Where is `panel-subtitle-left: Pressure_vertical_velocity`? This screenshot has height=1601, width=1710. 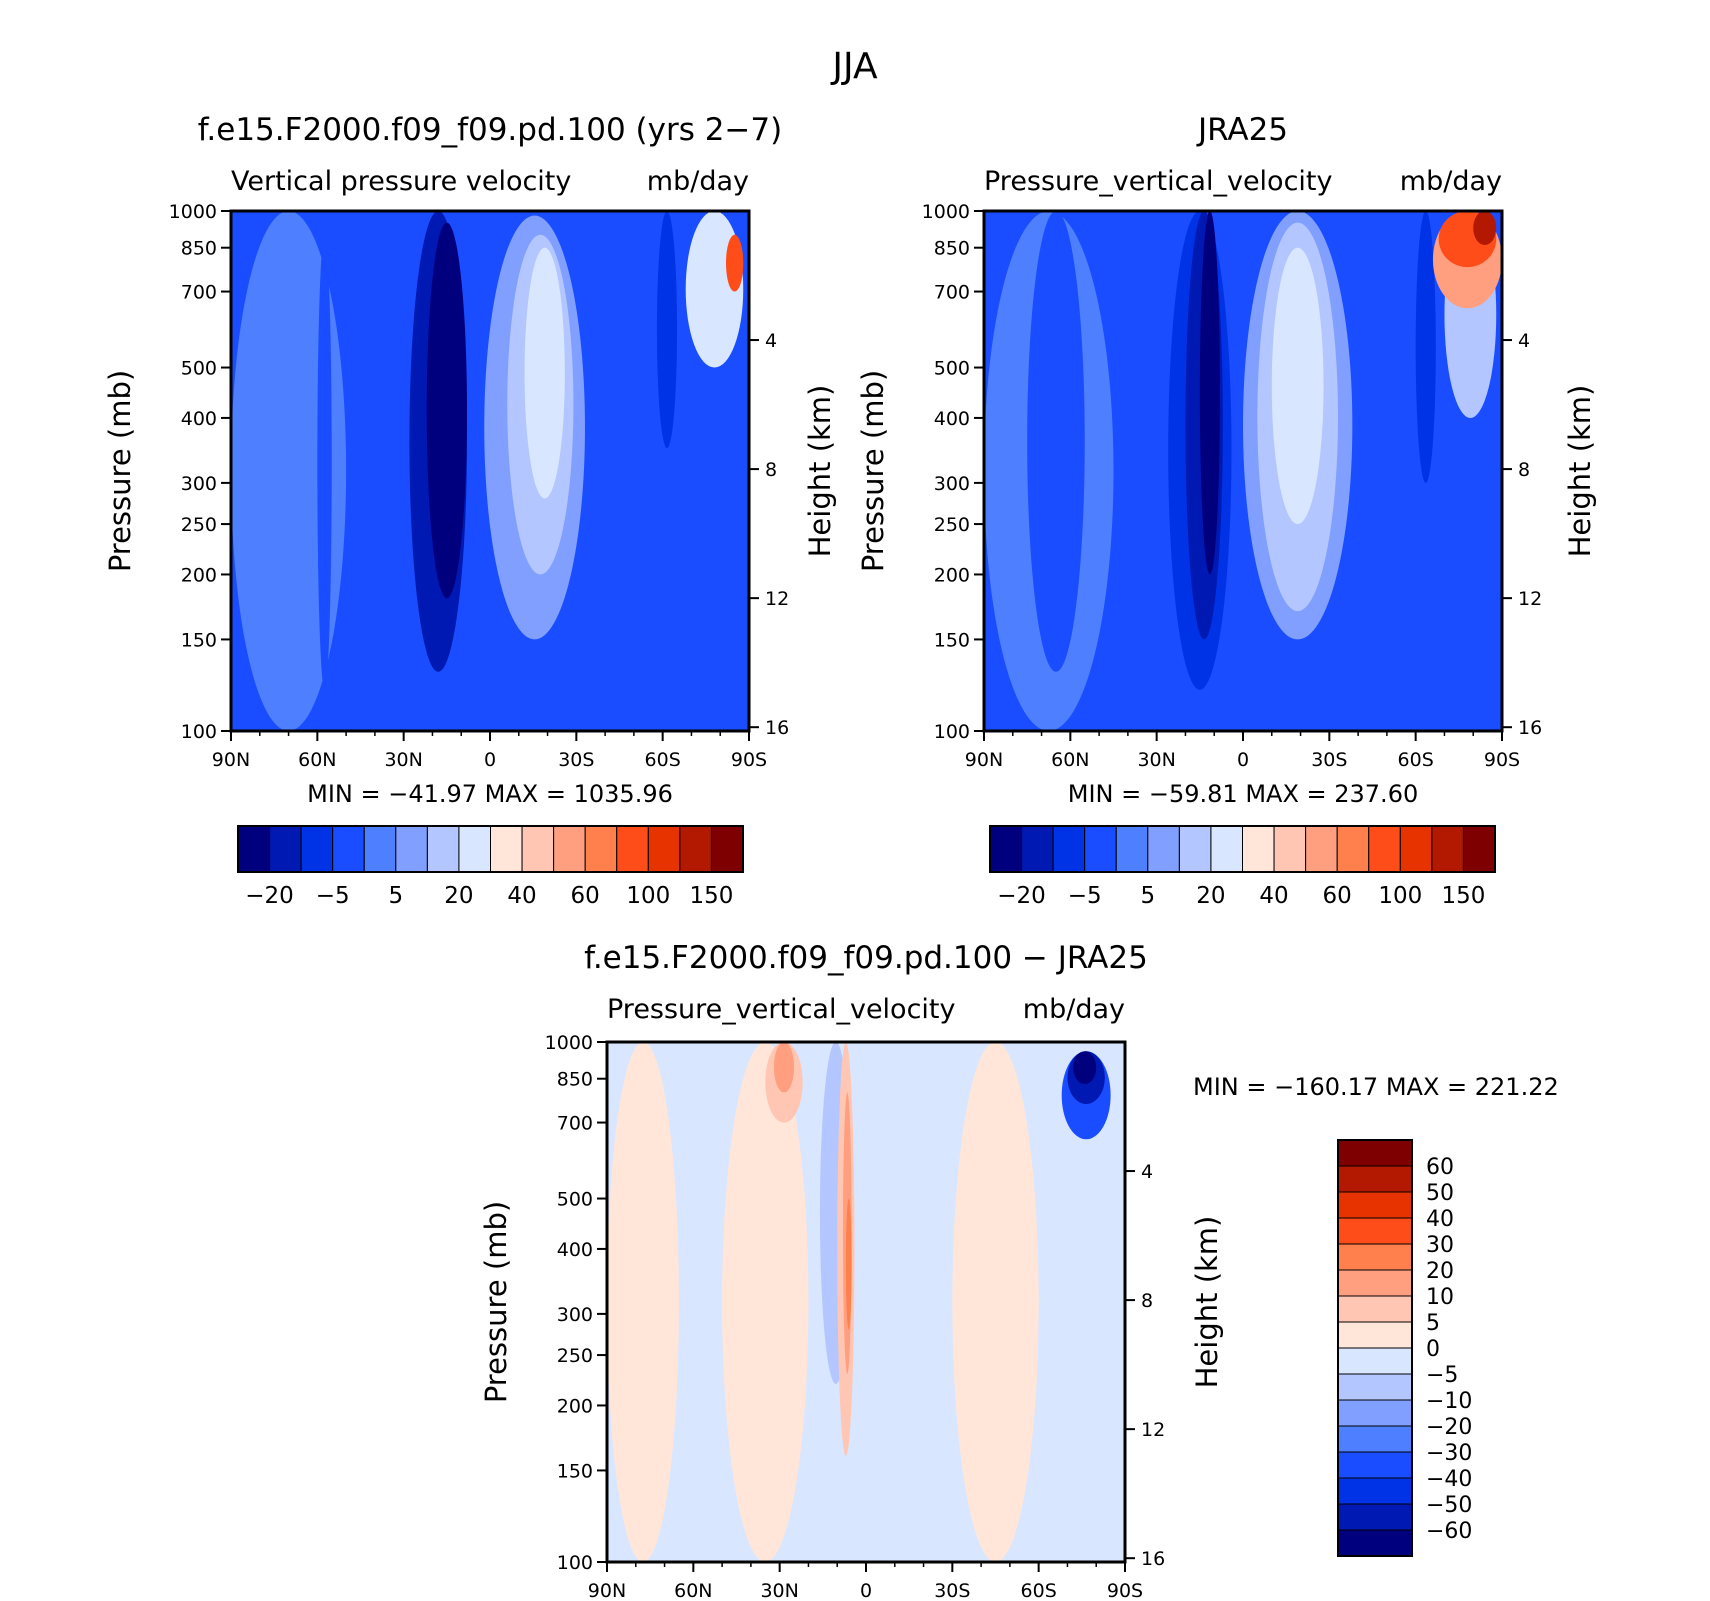
panel-subtitle-left: Pressure_vertical_velocity is located at coordinates (1158, 181).